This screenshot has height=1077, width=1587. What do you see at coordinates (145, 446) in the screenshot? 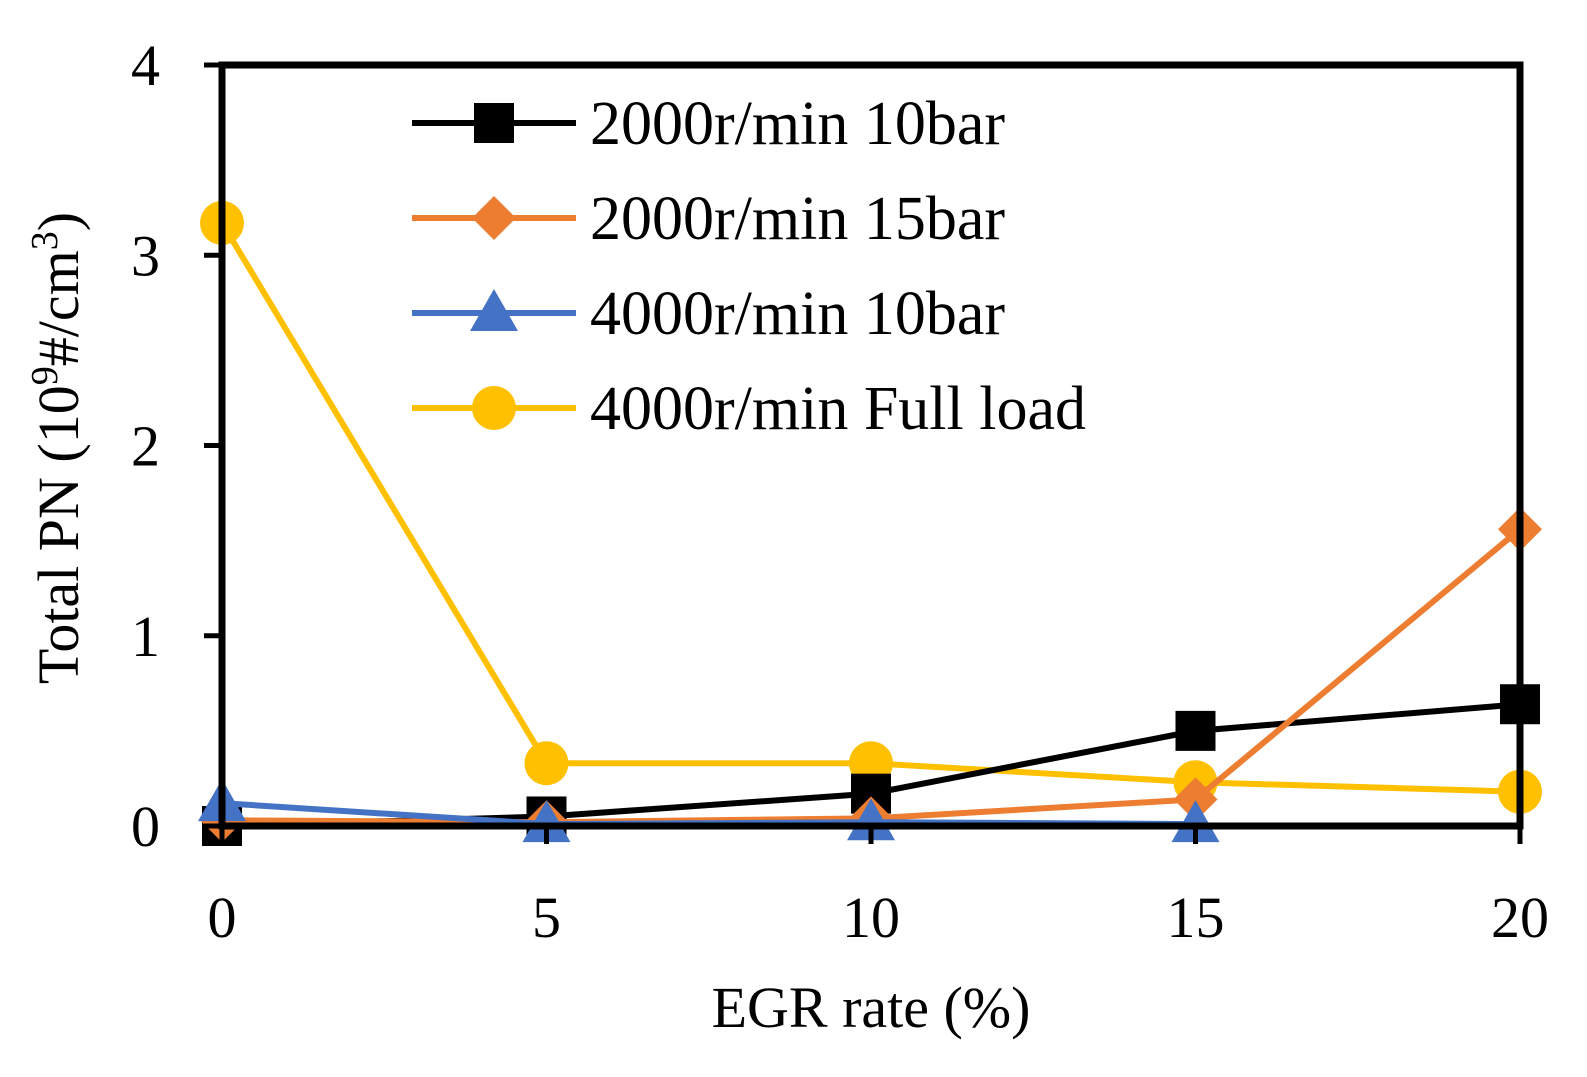
I see `y-tick-label: 2` at bounding box center [145, 446].